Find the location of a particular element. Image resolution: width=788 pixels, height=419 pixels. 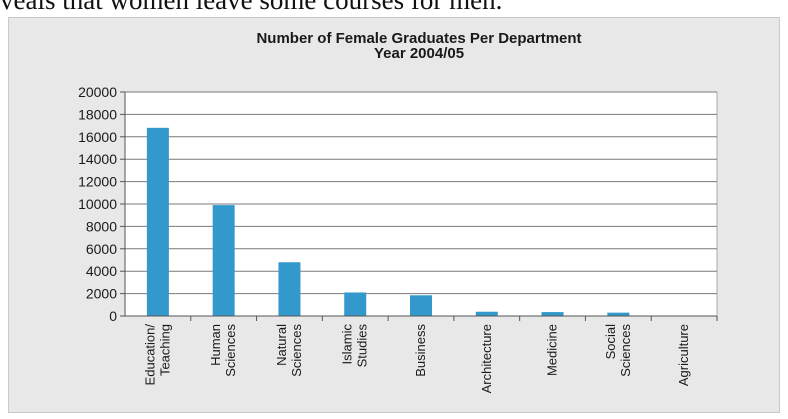

x-tick-label: Teaching is located at coordinates (164, 350).